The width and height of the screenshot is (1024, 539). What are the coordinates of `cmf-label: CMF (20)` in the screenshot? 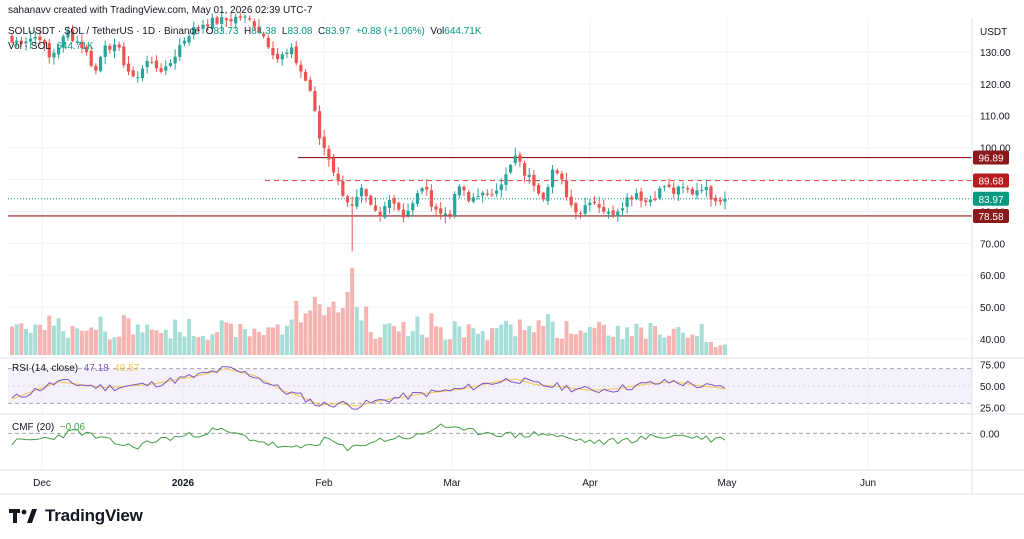 It's located at (33, 427).